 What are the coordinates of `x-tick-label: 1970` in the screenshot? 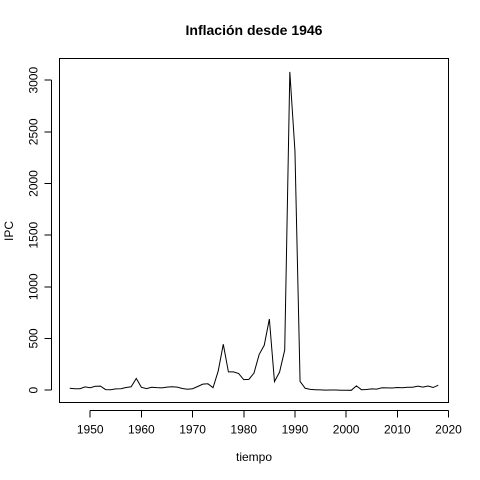 It's located at (192, 430).